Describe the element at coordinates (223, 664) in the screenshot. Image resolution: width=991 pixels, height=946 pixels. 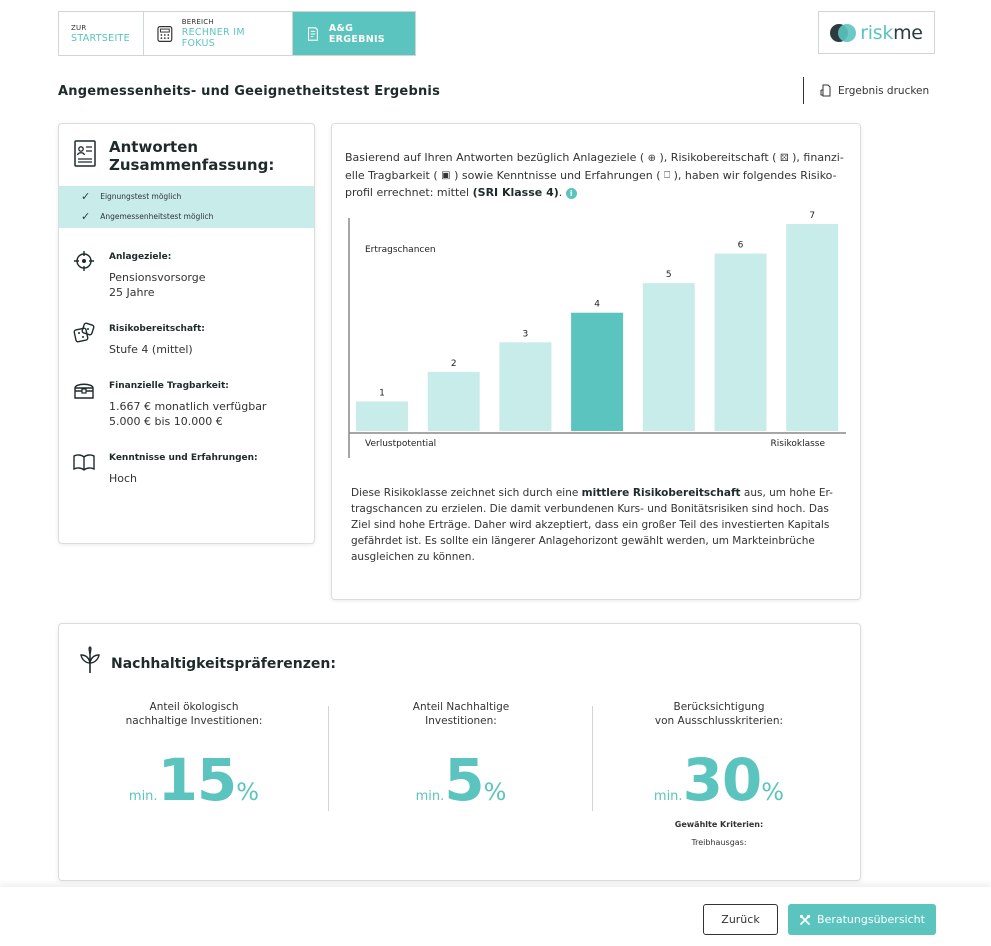
I see `sustainability-title: Nachhaltigkeitspräferenzen:` at that location.